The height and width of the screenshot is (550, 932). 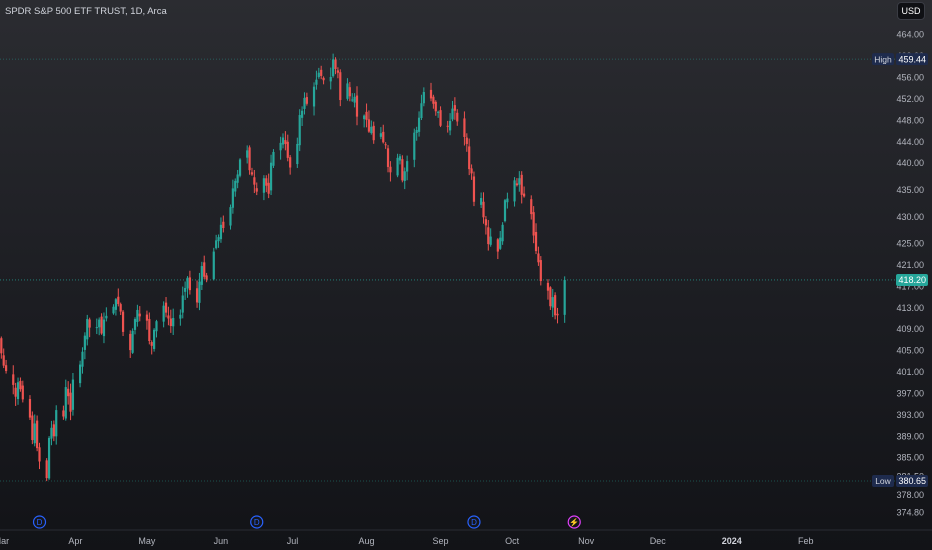 I want to click on time-tick-label: Dec, so click(x=658, y=541).